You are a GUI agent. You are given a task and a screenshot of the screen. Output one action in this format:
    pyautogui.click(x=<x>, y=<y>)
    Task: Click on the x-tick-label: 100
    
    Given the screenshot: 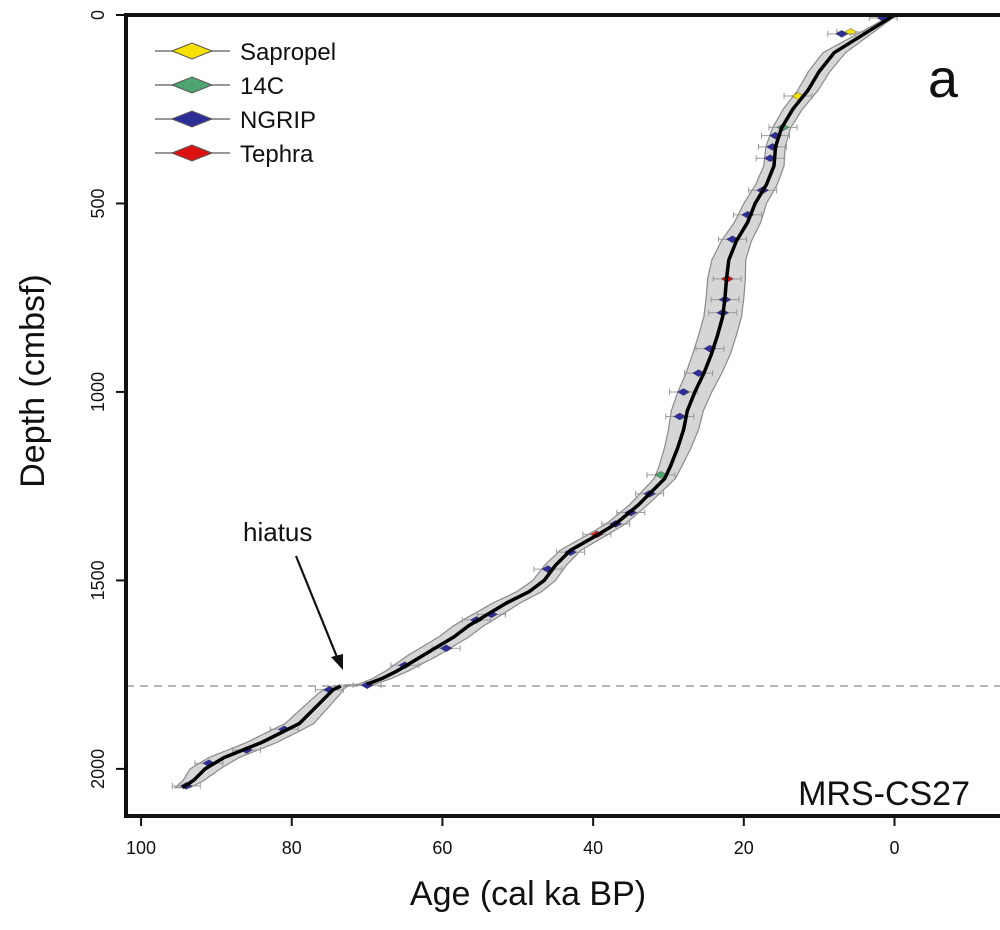 What is the action you would take?
    pyautogui.click(x=141, y=848)
    